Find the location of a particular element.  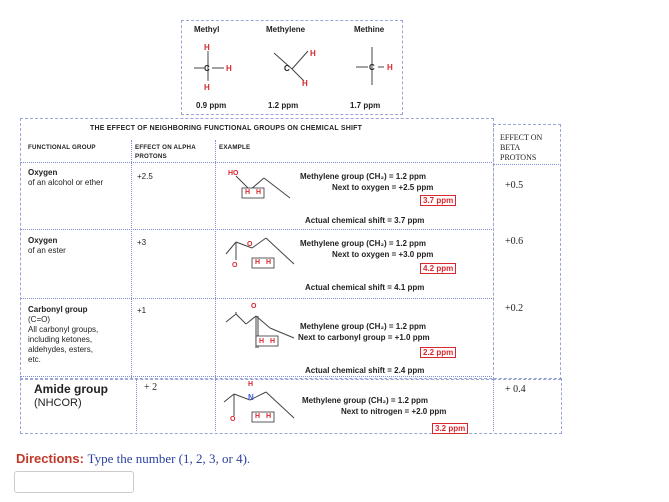

methyl-structure is located at coordinates (209, 66).